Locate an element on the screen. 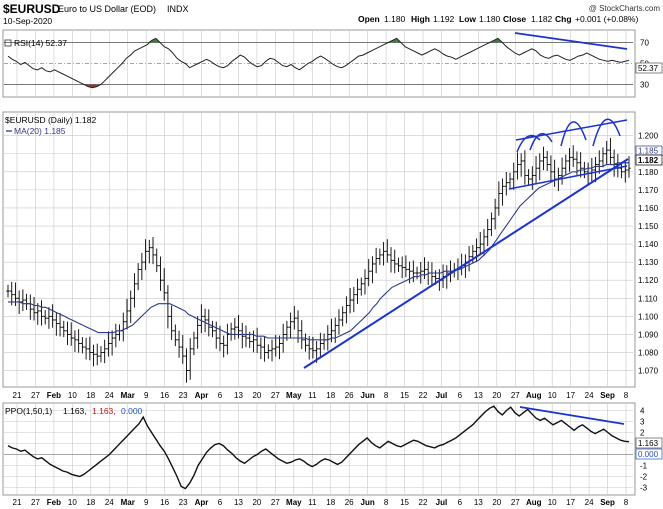 This screenshot has height=509, width=663. ppo-label-signal: 1.163, is located at coordinates (104, 411).